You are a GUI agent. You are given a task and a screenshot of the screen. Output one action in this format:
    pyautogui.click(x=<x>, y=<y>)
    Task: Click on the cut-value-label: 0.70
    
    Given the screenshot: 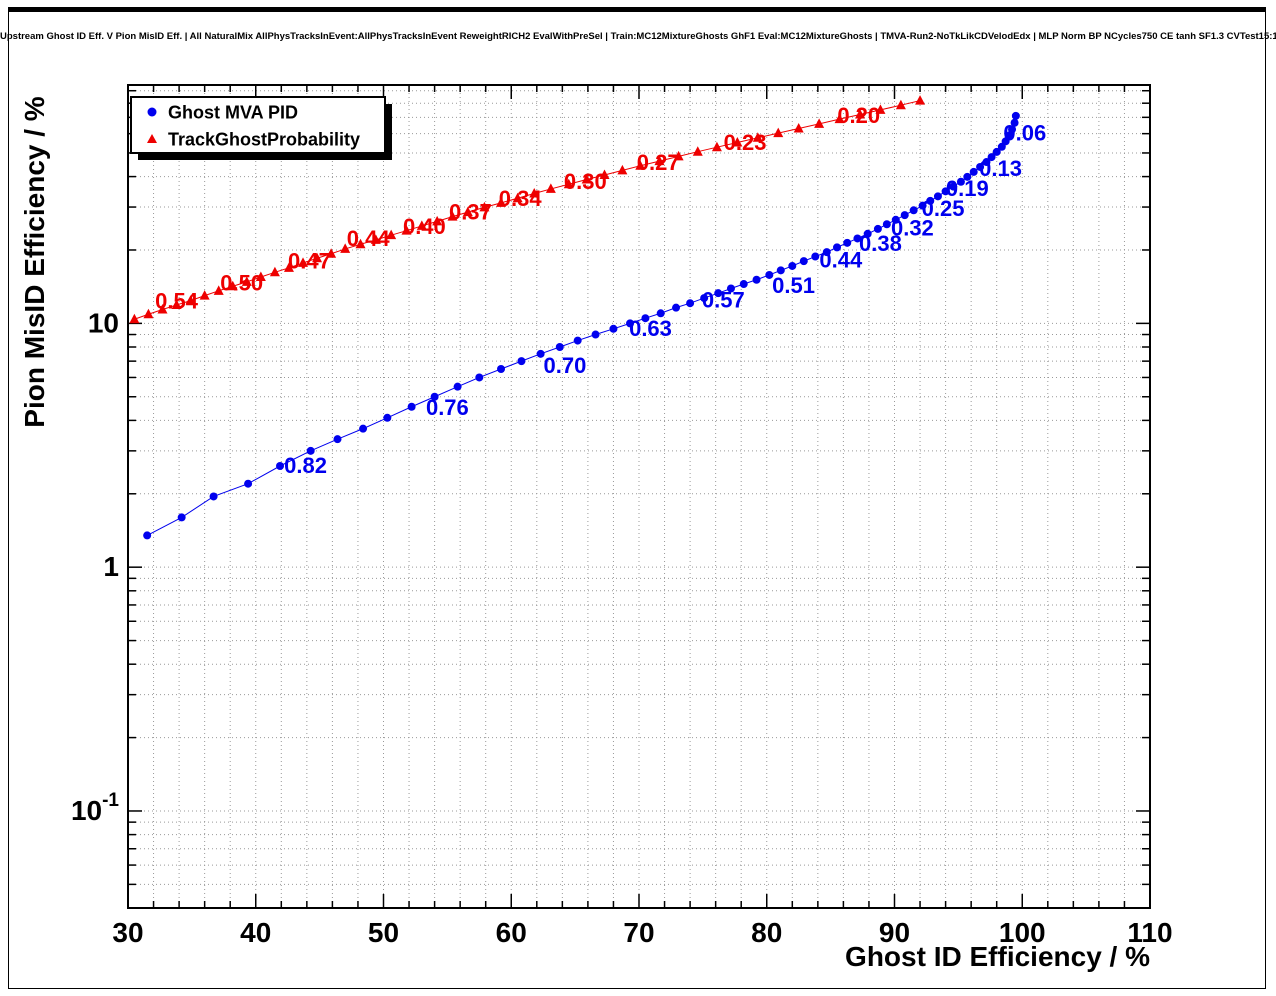 What is the action you would take?
    pyautogui.click(x=564, y=365)
    